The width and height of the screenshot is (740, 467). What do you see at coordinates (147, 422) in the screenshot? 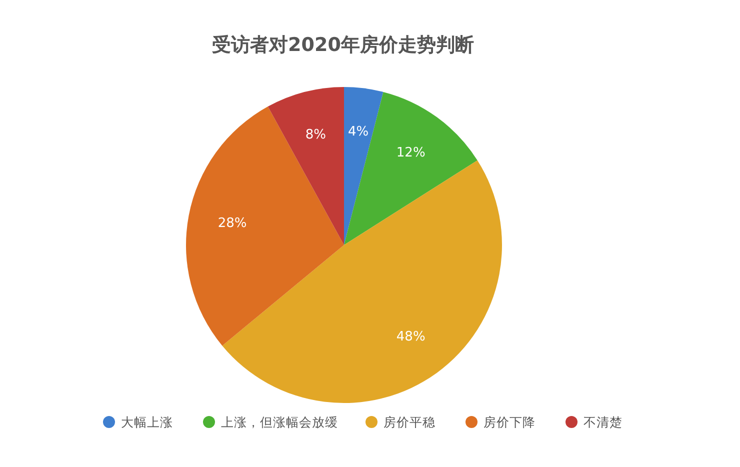
I see `legend-label: 大幅上涨` at bounding box center [147, 422].